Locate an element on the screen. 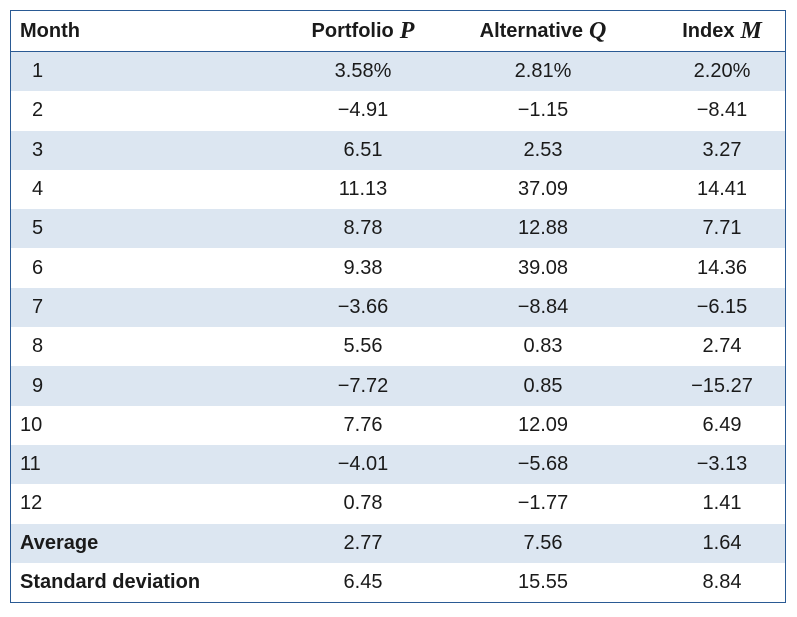 Image resolution: width=797 pixels, height=617 pixels. index-m-cell: 1.41 is located at coordinates (722, 503).